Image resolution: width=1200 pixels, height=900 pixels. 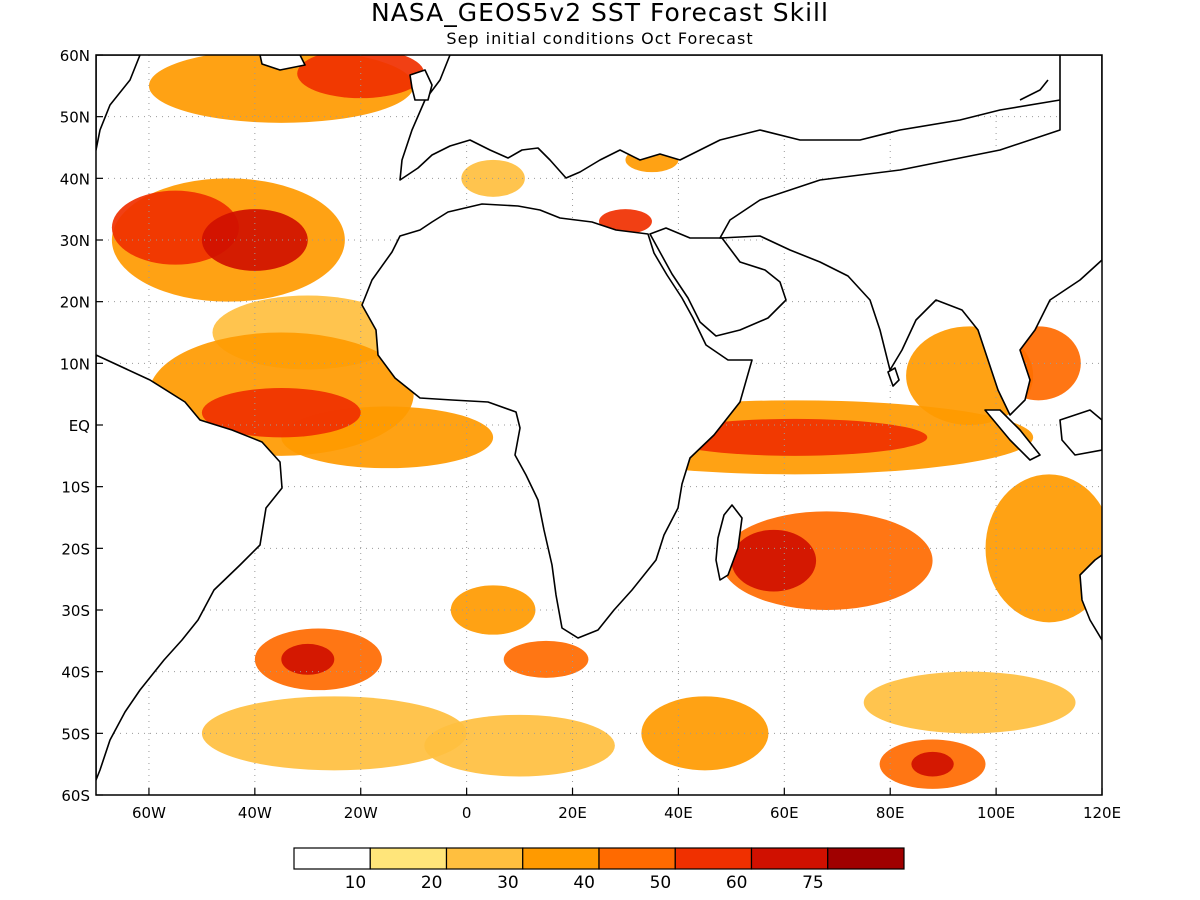 I want to click on lat-tick-label: 10S, so click(x=75, y=488).